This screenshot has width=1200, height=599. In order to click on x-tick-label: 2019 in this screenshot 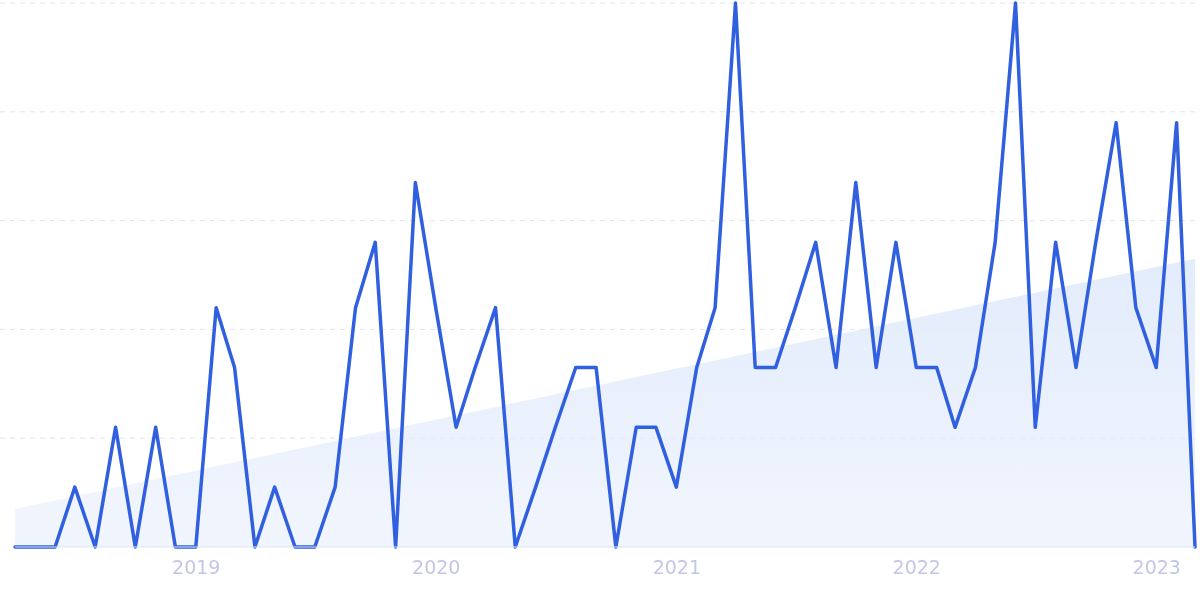, I will do `click(196, 567)`.